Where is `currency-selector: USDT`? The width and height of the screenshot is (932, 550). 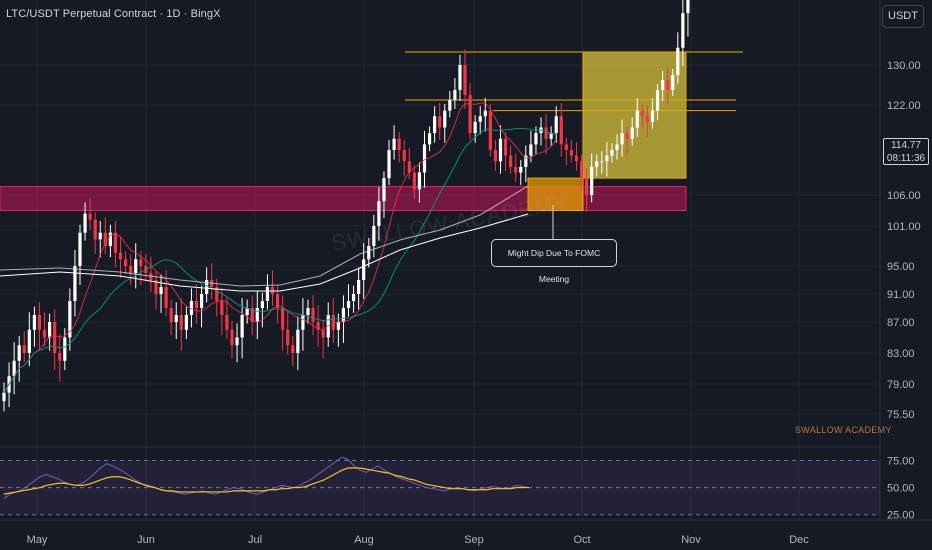
currency-selector: USDT is located at coordinates (903, 16).